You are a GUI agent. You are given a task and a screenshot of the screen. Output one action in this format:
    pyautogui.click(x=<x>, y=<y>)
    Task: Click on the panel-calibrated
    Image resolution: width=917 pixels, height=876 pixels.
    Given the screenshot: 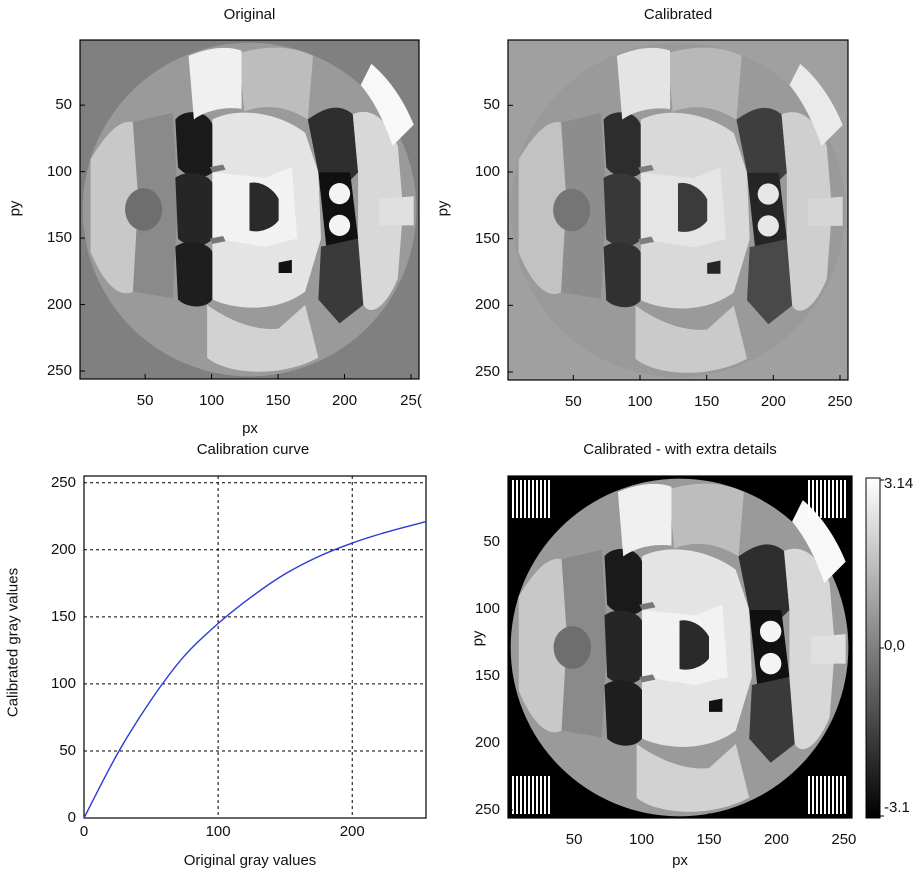 What is the action you would take?
    pyautogui.click(x=678, y=210)
    